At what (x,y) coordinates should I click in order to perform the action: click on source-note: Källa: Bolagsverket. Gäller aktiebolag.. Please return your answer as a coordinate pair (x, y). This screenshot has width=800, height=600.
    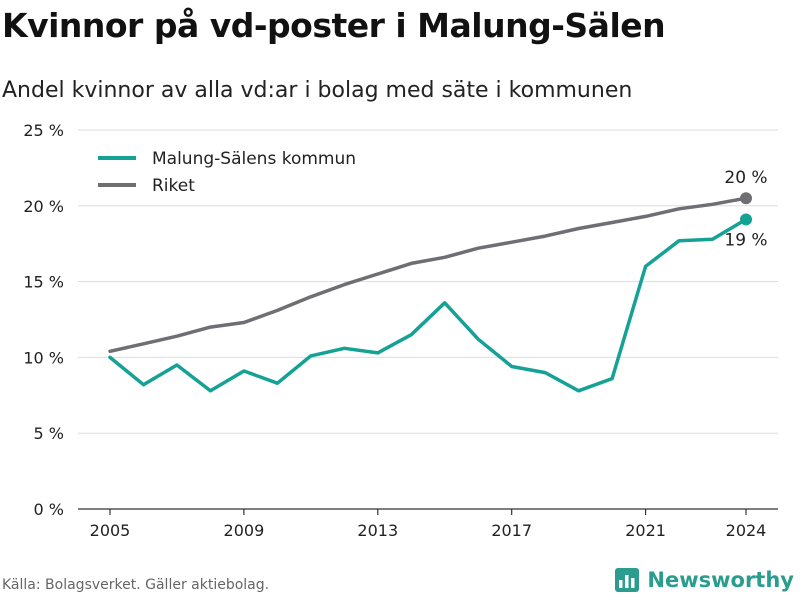
    Looking at the image, I should click on (136, 585).